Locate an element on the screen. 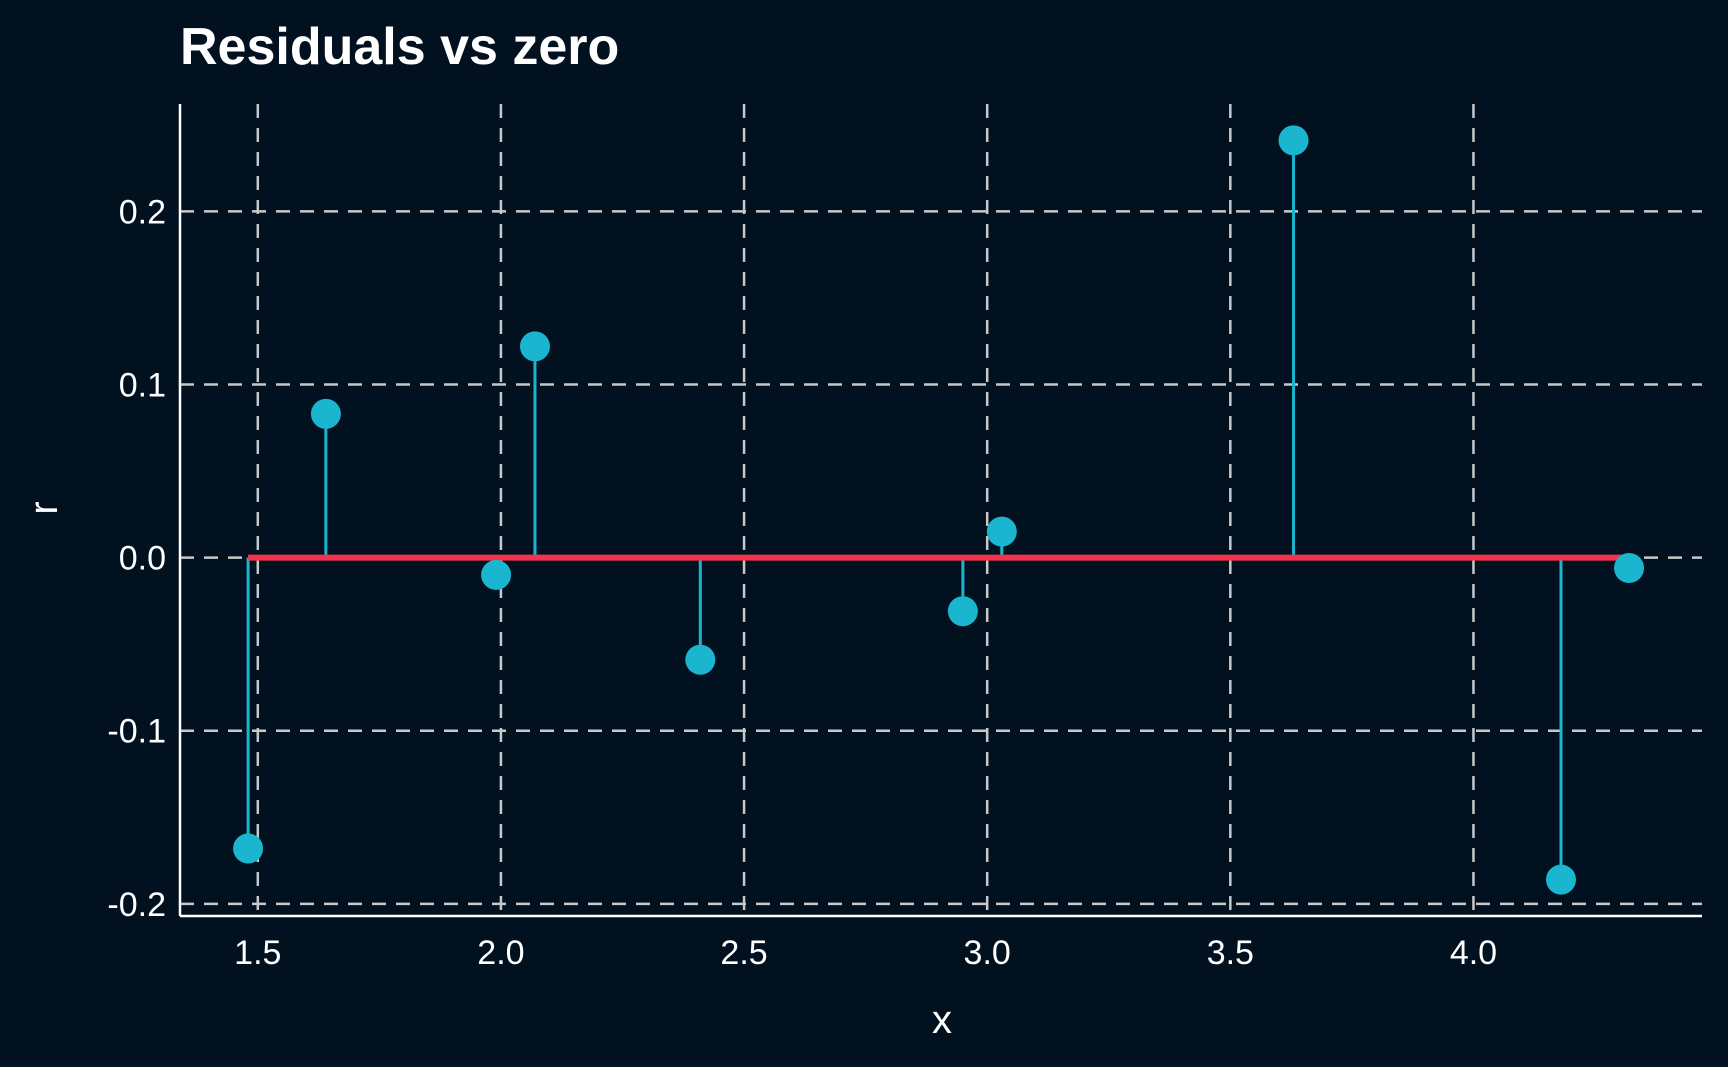 The width and height of the screenshot is (1728, 1067). x-tick-label: 2.5 is located at coordinates (743, 953).